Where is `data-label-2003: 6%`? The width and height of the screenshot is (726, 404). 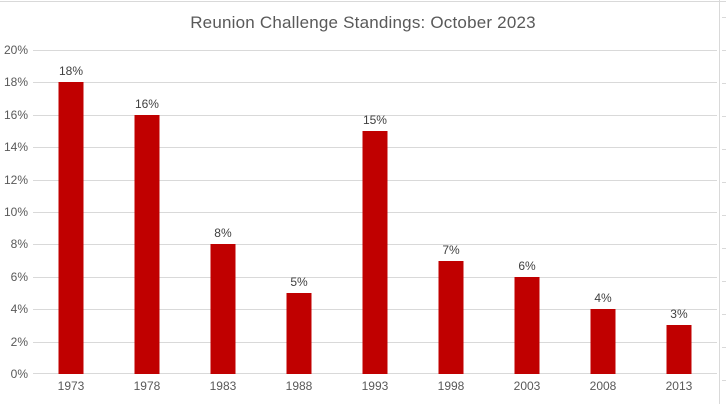
data-label-2003: 6% is located at coordinates (527, 265).